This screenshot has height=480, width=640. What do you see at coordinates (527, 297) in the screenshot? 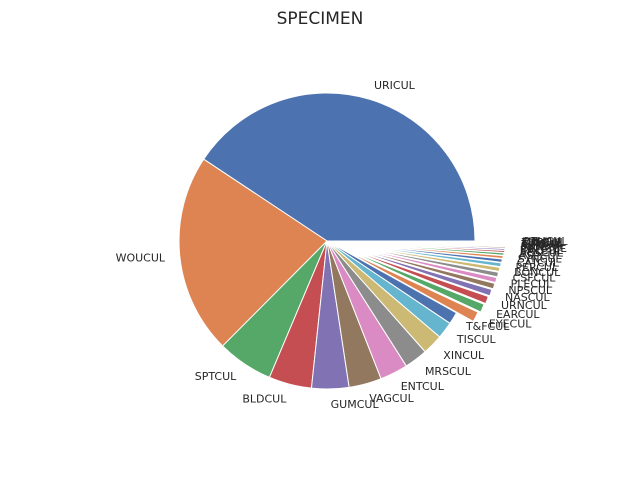
I see `slice-label-nascul: NASCUL` at bounding box center [527, 297].